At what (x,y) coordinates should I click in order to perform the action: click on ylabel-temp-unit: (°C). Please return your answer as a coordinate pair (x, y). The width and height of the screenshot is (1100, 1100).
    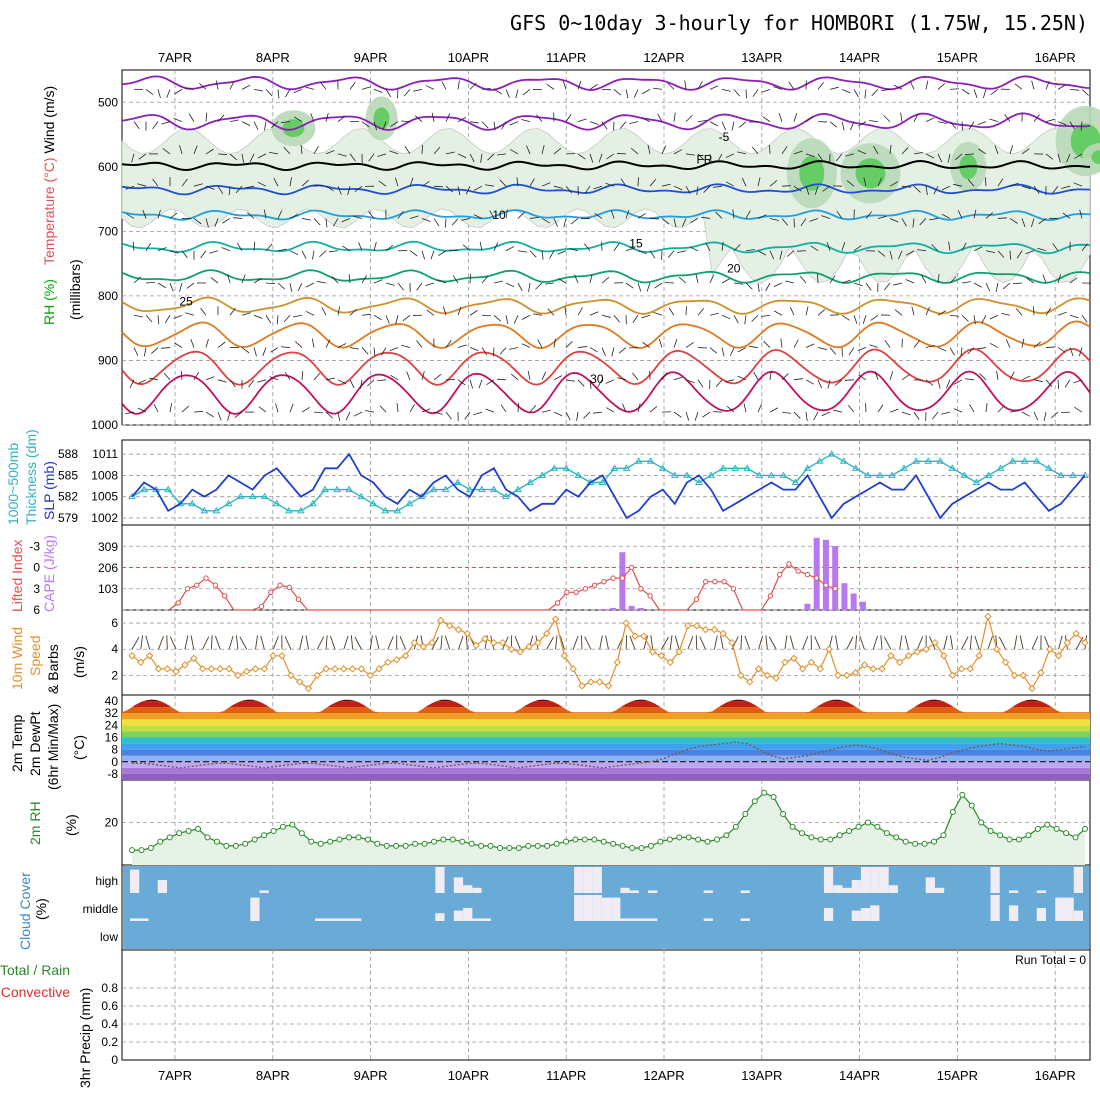
    Looking at the image, I should click on (79, 747).